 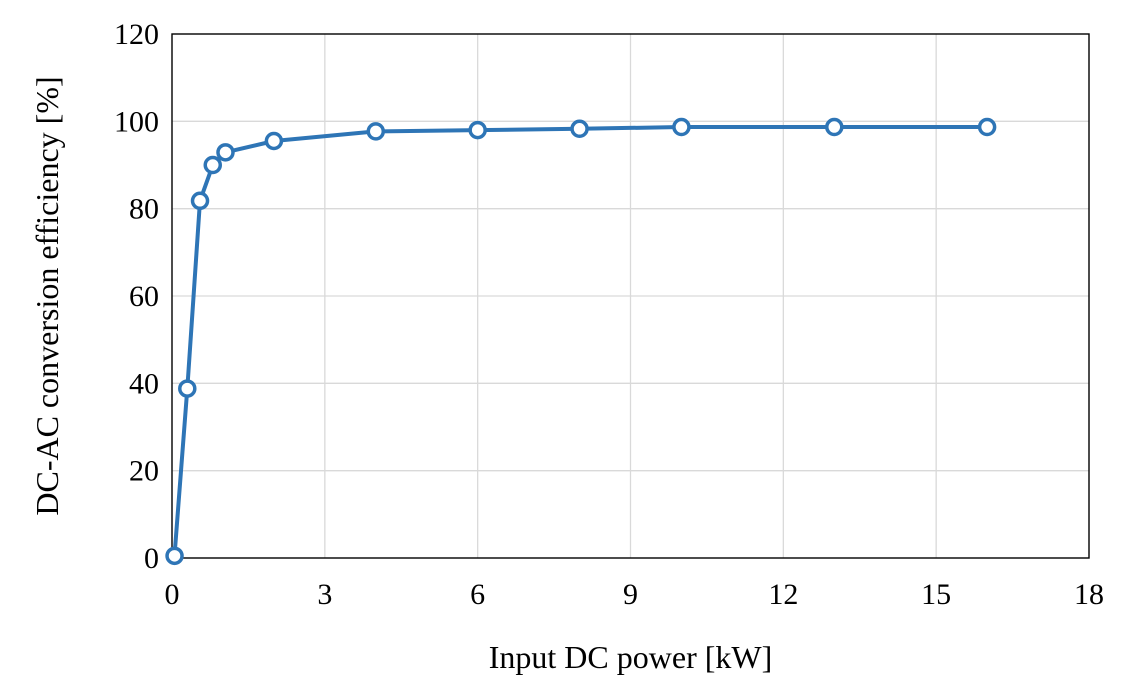 What do you see at coordinates (144, 296) in the screenshot?
I see `y-tick-label: 60` at bounding box center [144, 296].